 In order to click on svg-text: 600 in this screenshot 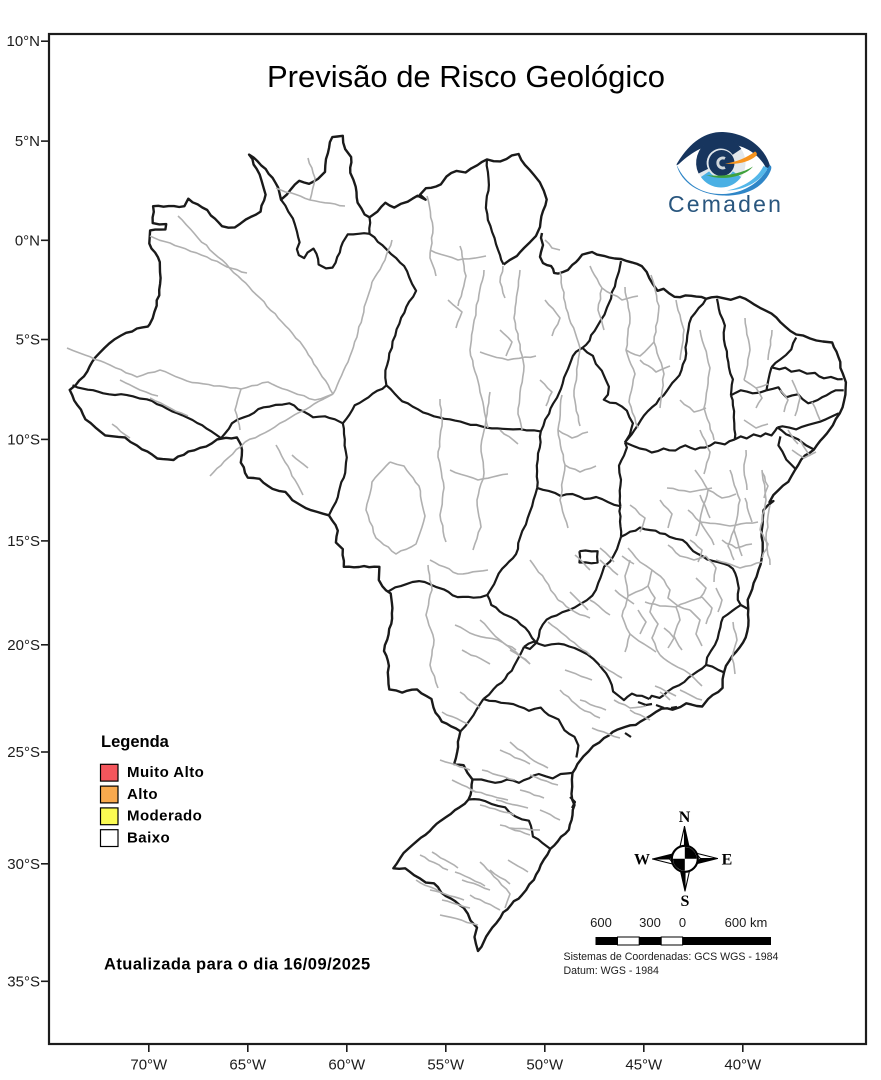, I will do `click(601, 922)`.